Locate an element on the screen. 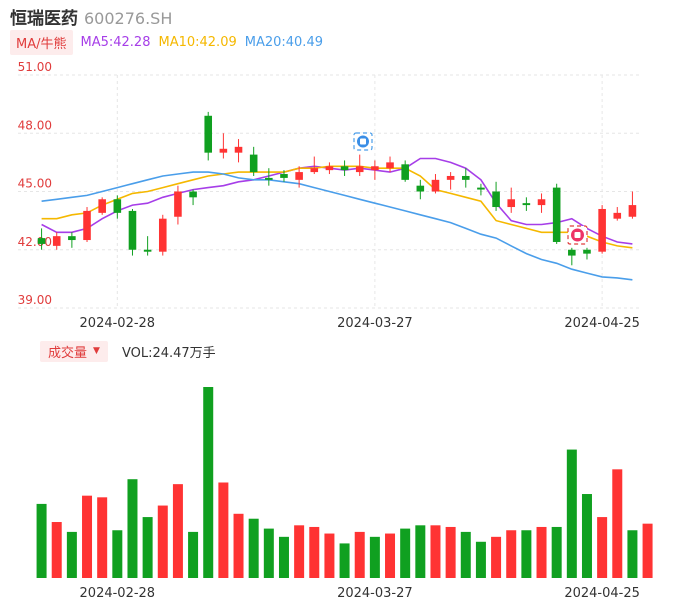  ma-legend: MA/牛熊 MA5:42.28 MA10:42.09 MA20:40.49 is located at coordinates (170, 42).